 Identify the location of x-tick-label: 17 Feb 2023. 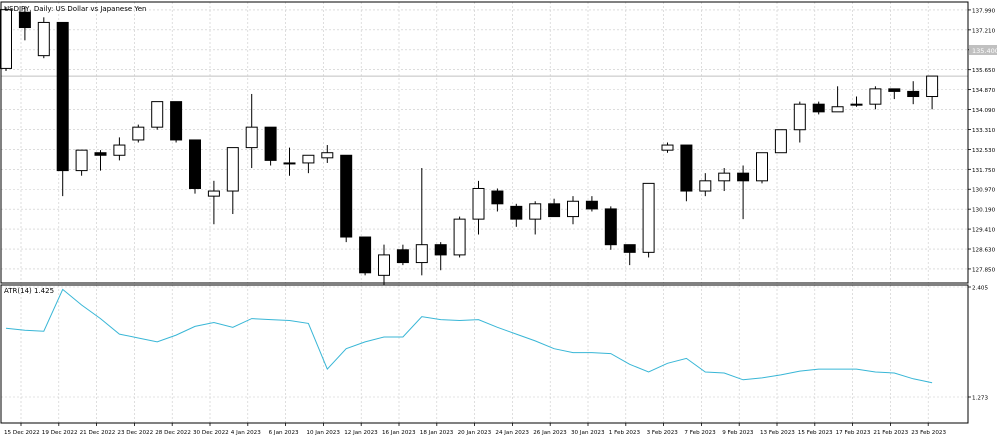
(853, 433).